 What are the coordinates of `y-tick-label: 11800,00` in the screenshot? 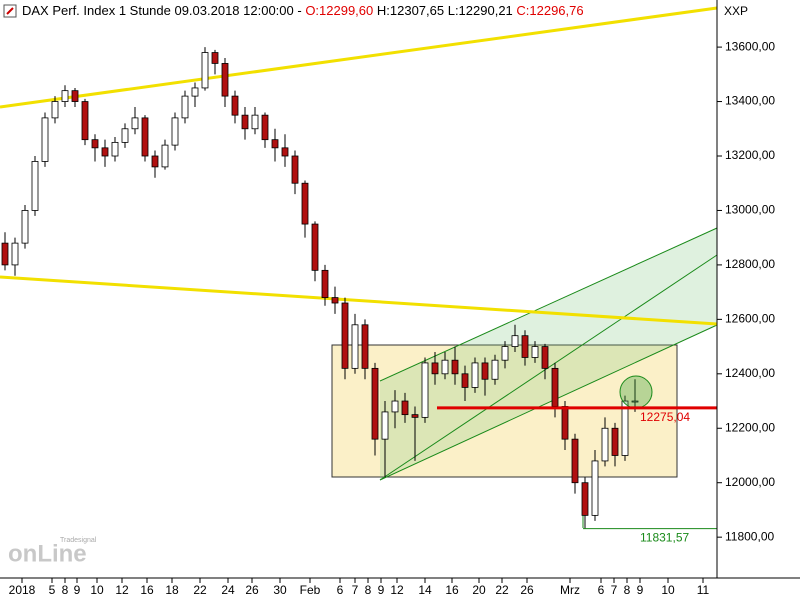 It's located at (749, 536).